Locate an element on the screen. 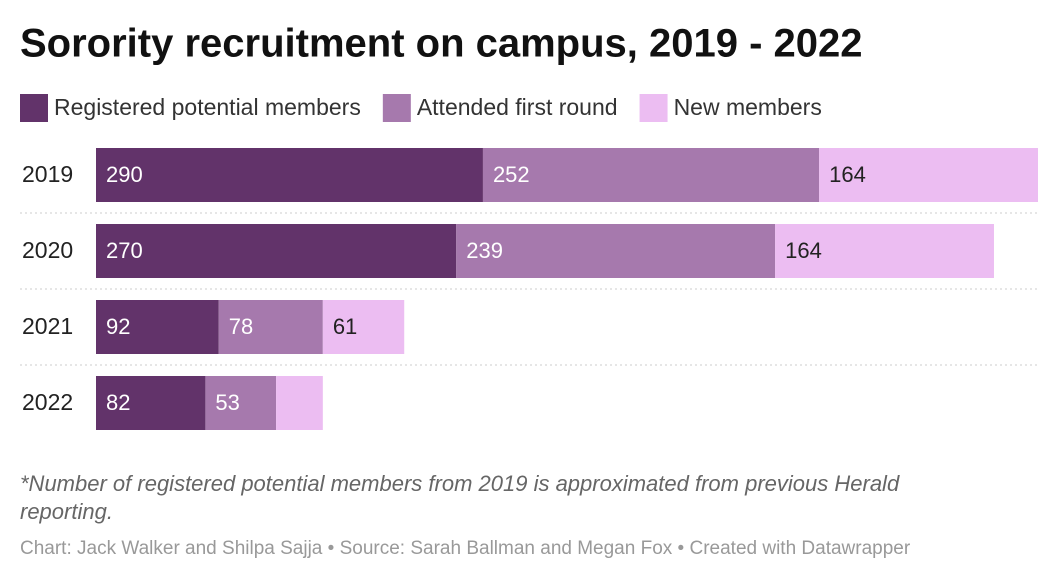 The height and width of the screenshot is (582, 1060). value-label: 82 is located at coordinates (118, 402).